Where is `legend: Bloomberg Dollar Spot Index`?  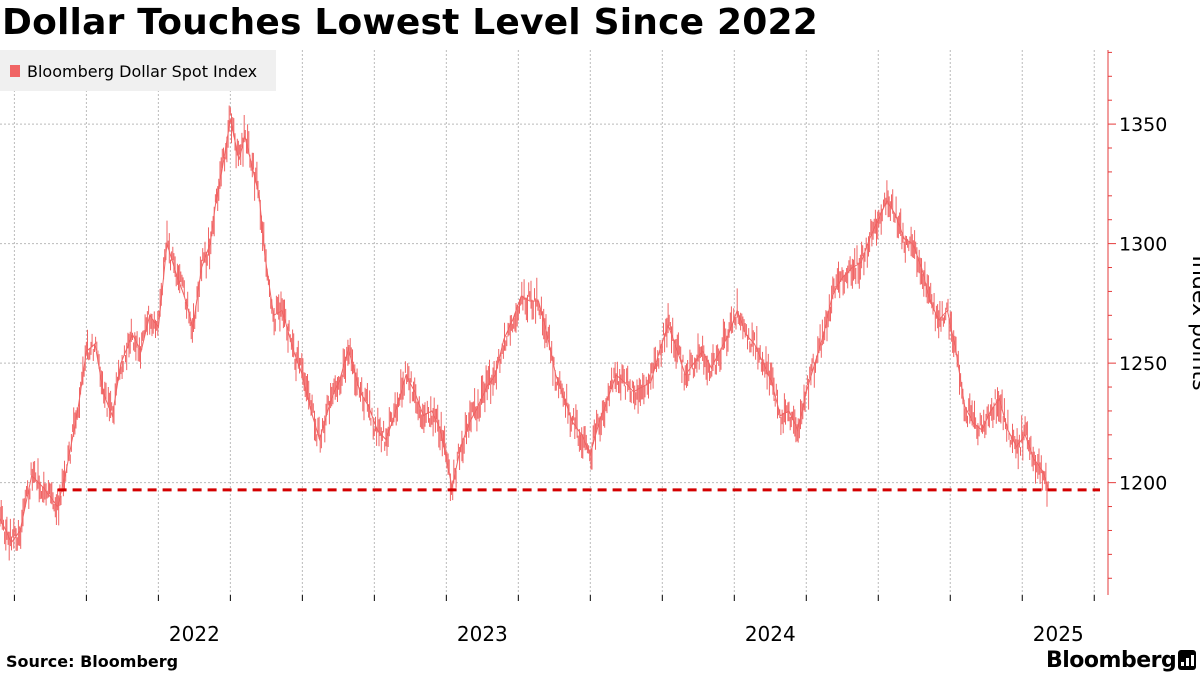 legend: Bloomberg Dollar Spot Index is located at coordinates (138, 70).